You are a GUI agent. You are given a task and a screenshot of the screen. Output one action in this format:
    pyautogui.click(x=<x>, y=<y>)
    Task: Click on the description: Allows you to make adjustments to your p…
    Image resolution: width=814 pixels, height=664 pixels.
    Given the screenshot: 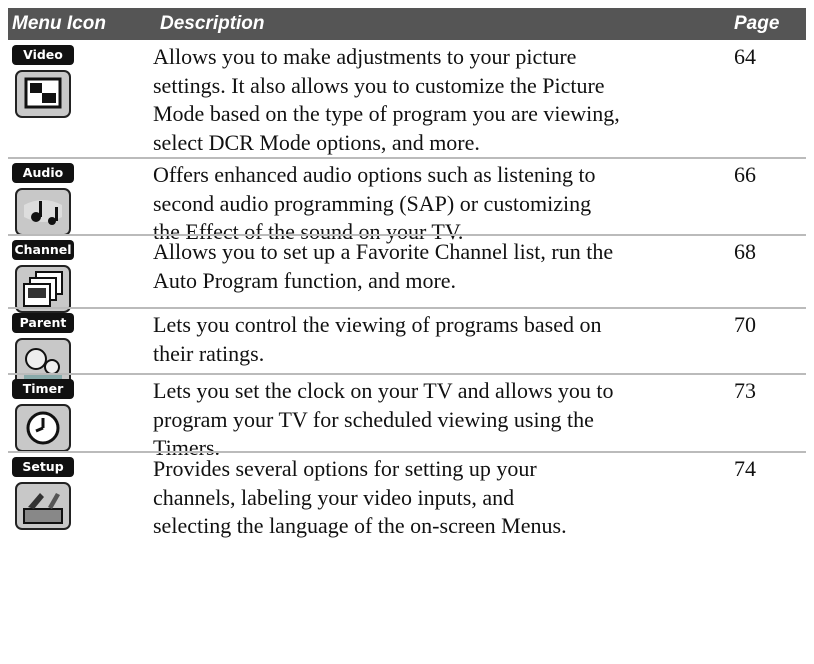 What is the action you would take?
    pyautogui.click(x=386, y=100)
    